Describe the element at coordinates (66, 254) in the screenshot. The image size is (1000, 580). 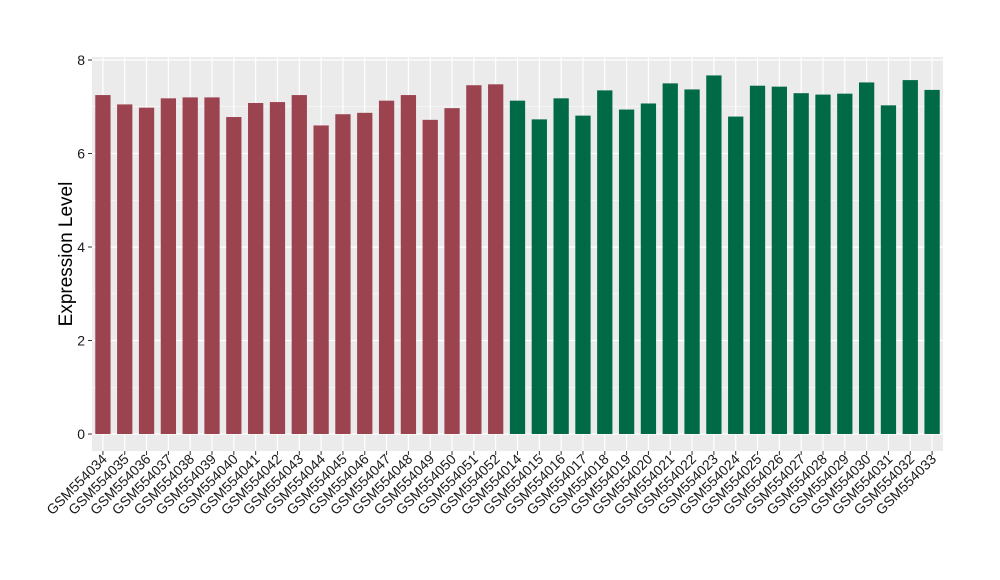
I see `y-axis-title: Expression Level` at that location.